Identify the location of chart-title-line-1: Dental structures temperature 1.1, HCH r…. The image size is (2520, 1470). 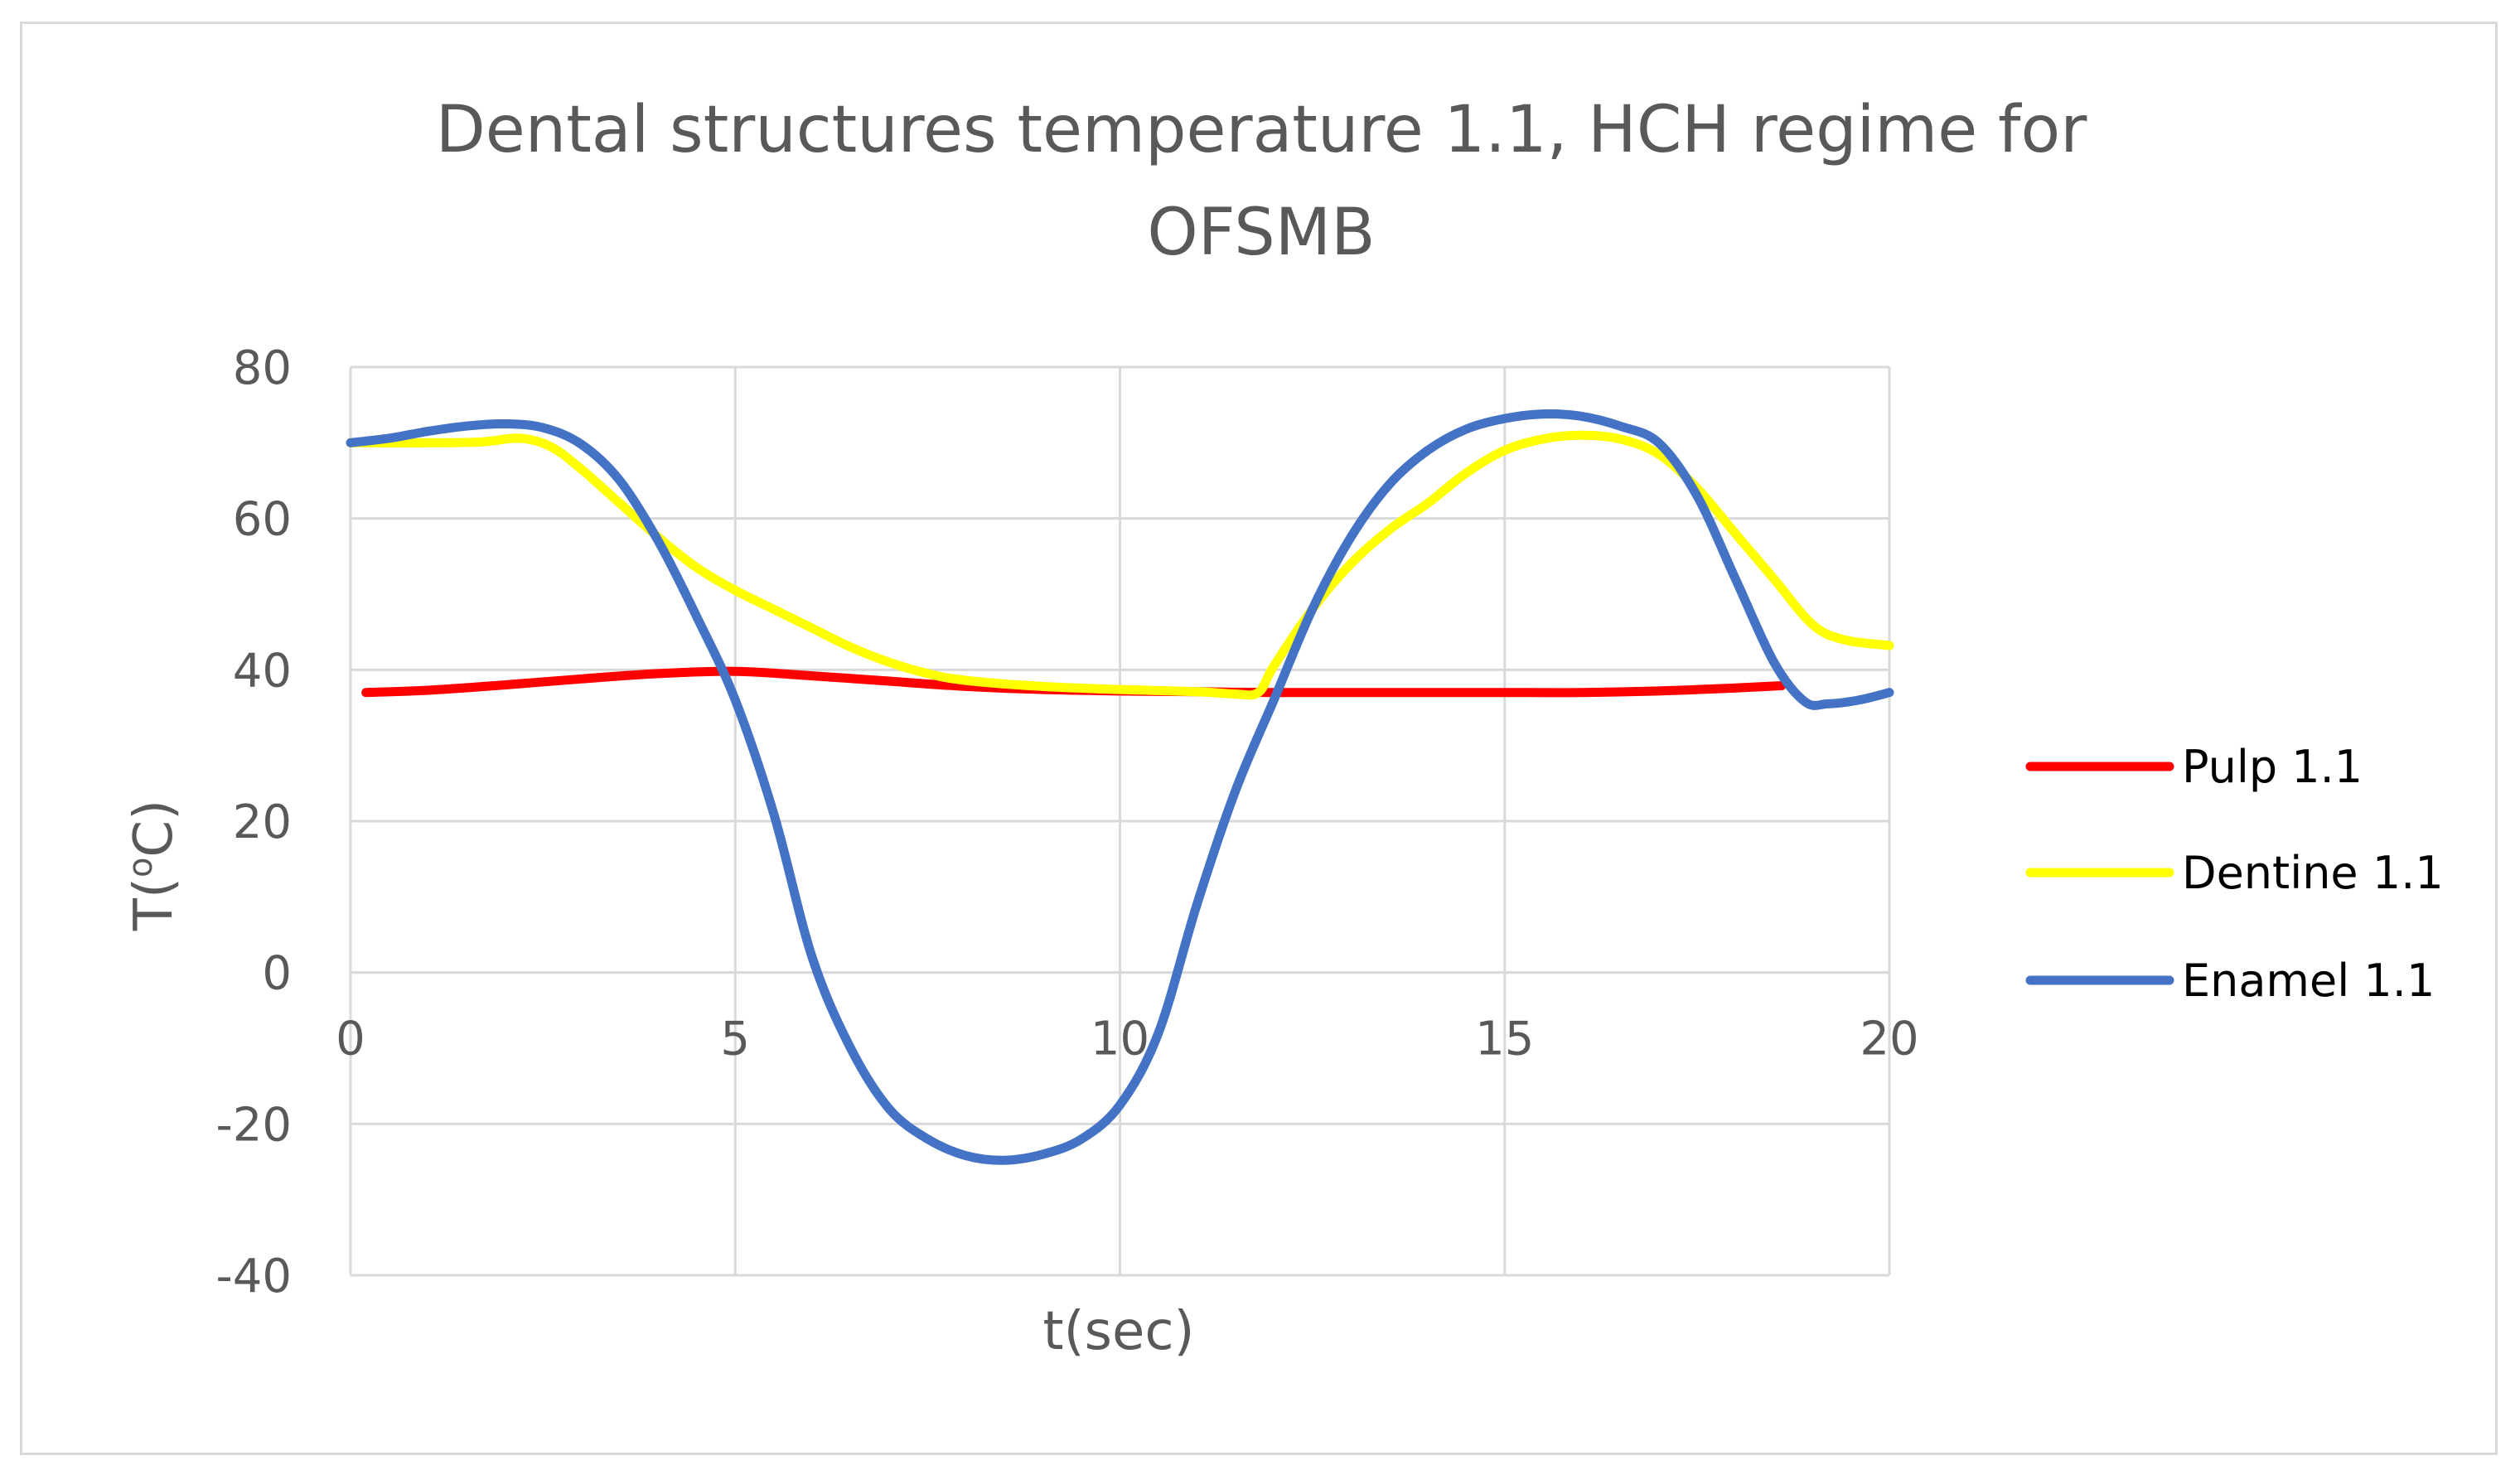
(1261, 130).